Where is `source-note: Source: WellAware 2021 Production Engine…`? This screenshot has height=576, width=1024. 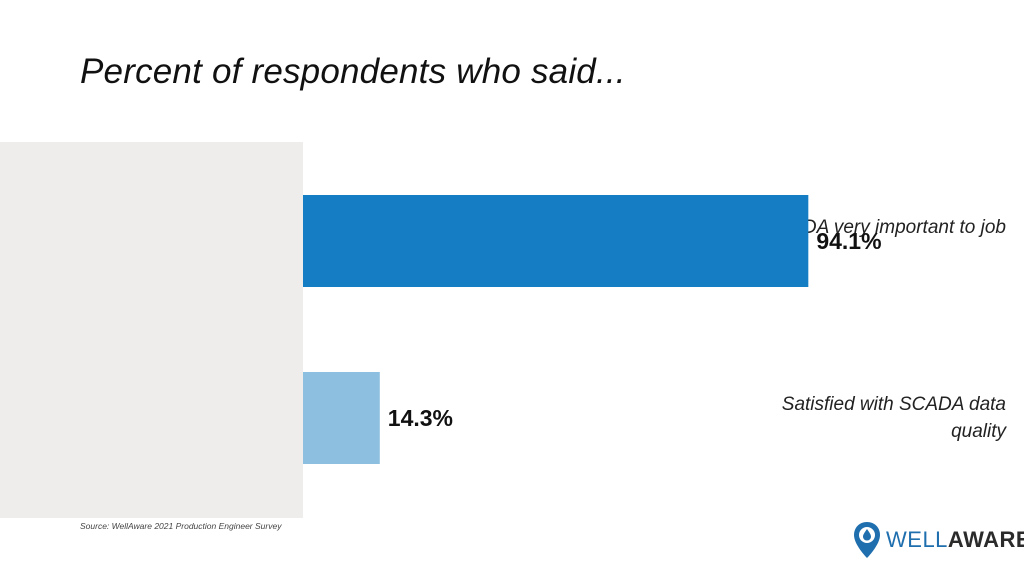 source-note: Source: WellAware 2021 Production Engine… is located at coordinates (181, 526).